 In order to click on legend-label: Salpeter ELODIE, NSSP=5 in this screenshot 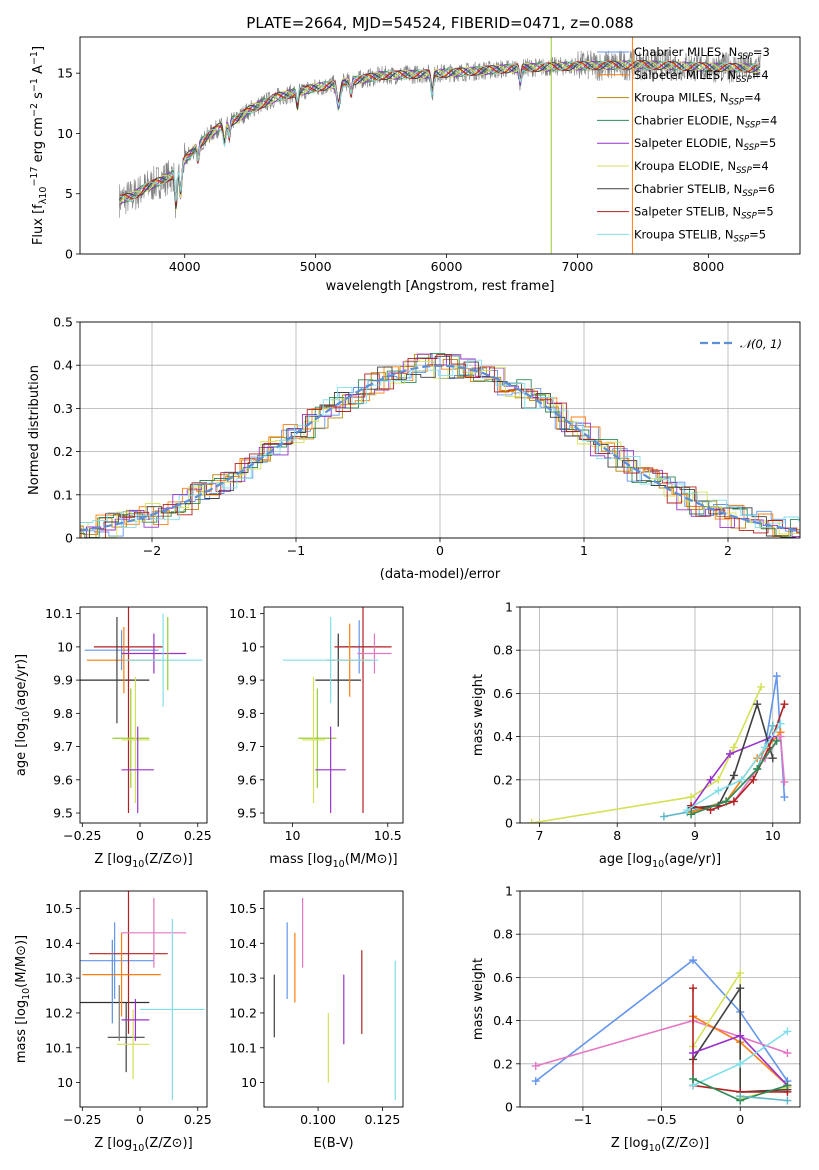, I will do `click(705, 144)`.